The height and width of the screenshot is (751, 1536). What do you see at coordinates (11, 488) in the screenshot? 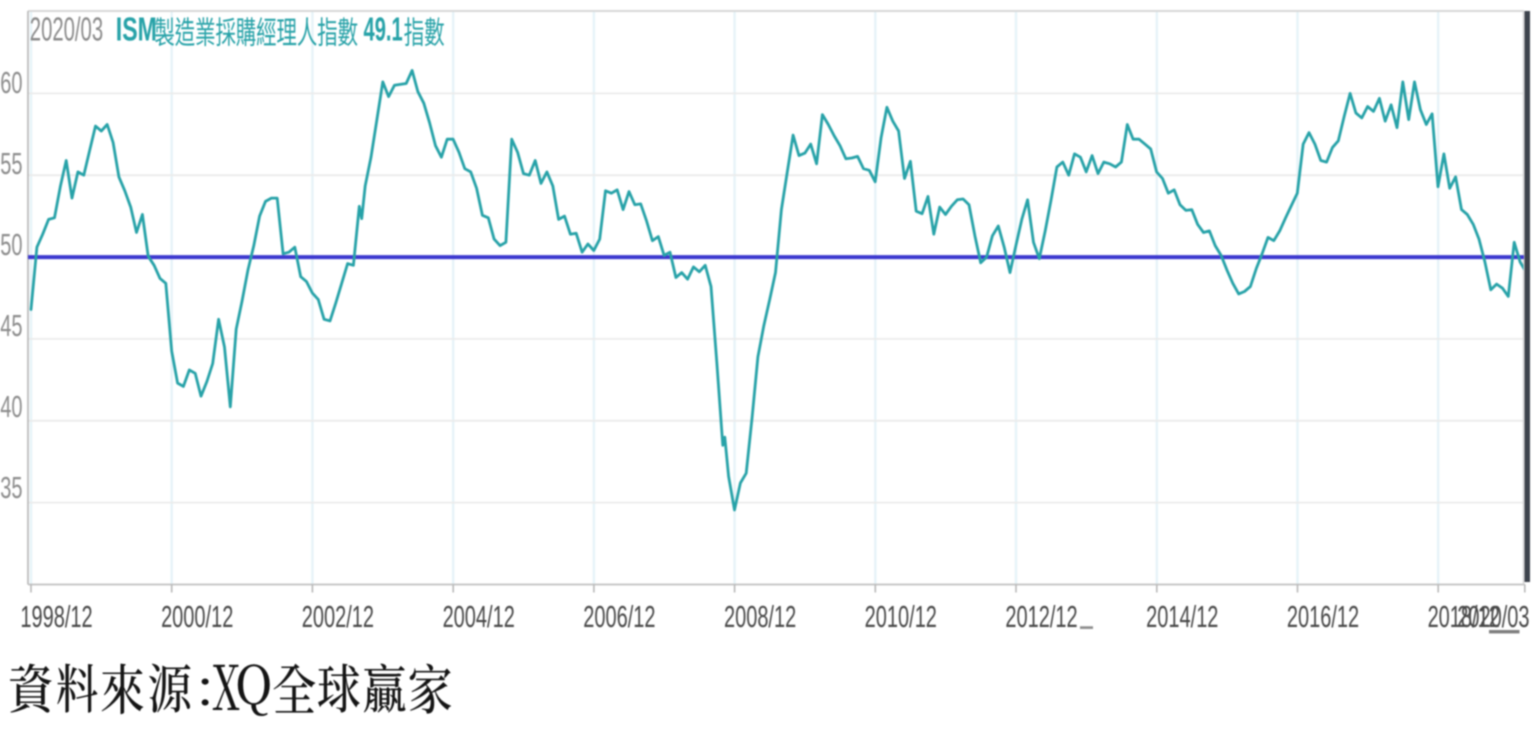
I see `svg-text: 35` at bounding box center [11, 488].